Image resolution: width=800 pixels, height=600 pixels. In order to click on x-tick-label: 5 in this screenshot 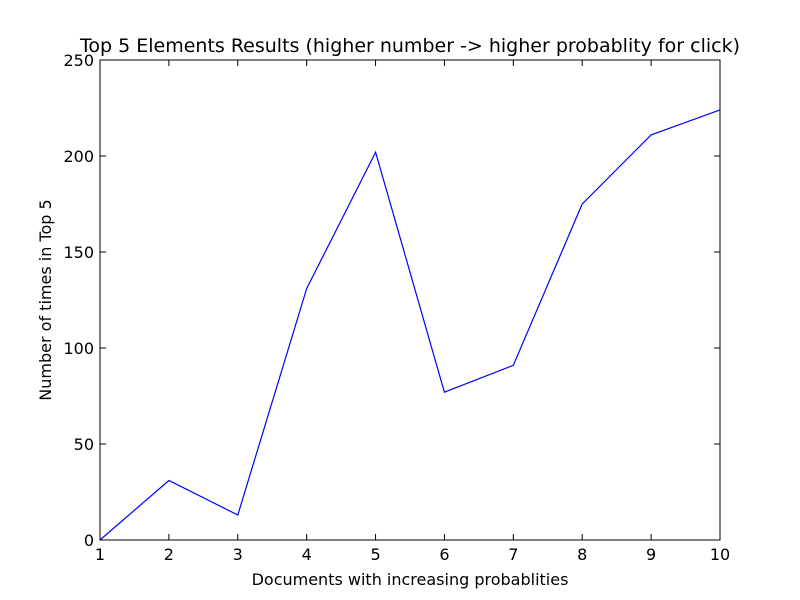, I will do `click(375, 554)`.